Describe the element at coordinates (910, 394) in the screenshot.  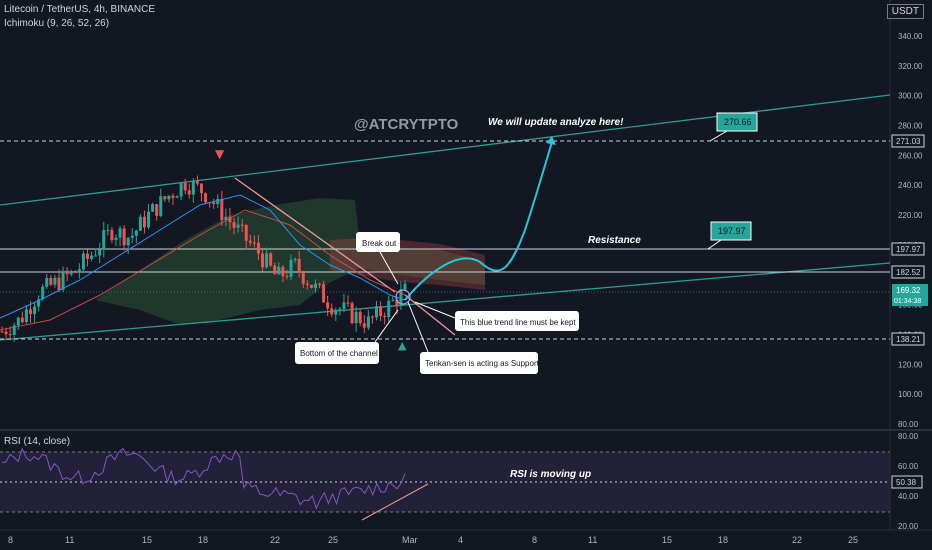
I see `price-tick-label: 100.00` at that location.